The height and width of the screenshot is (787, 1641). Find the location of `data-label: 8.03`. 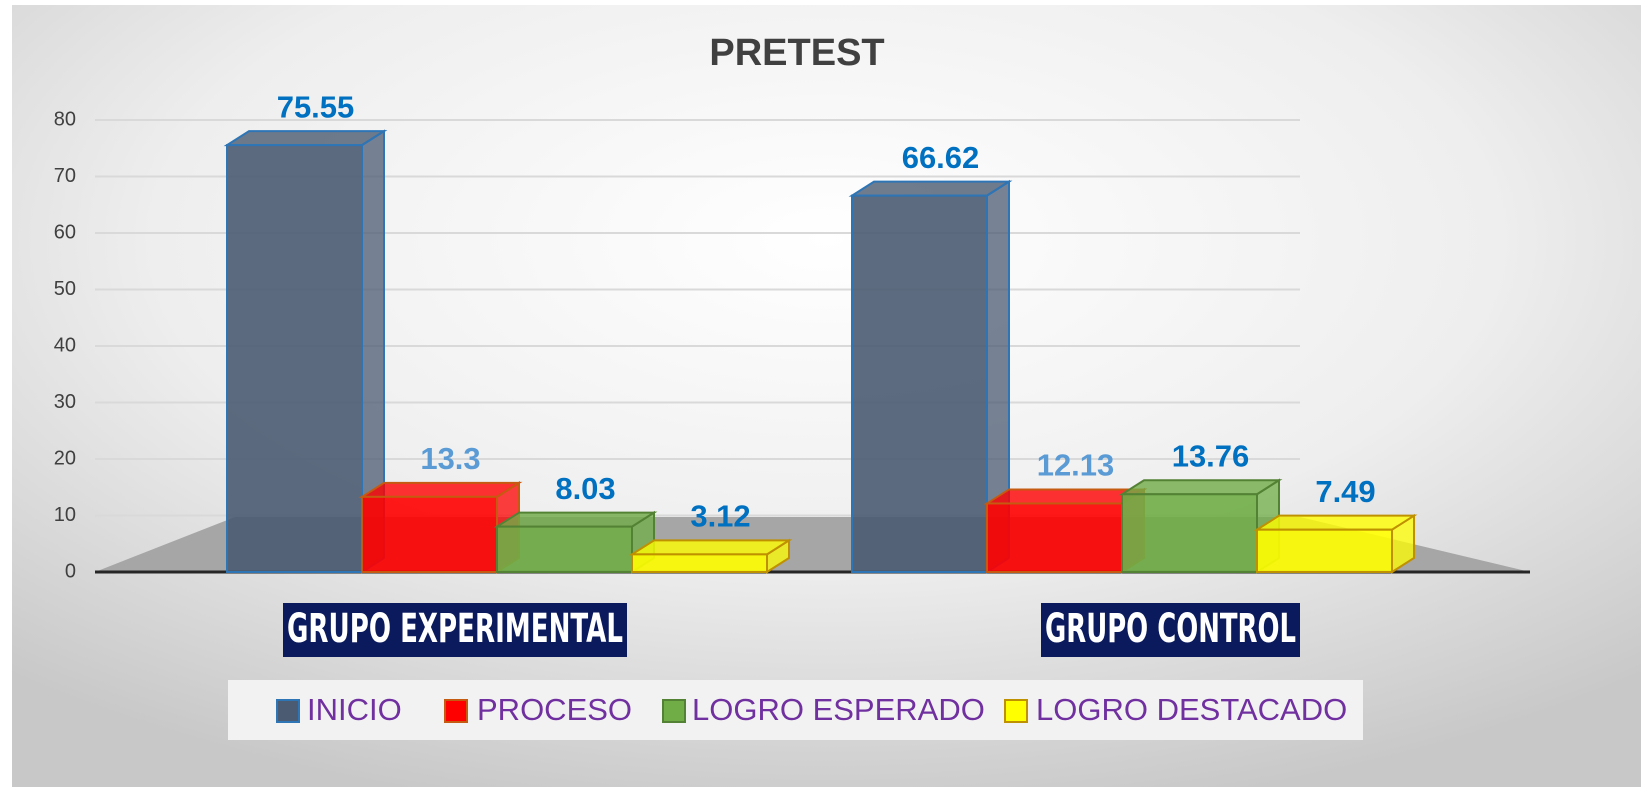

data-label: 8.03 is located at coordinates (585, 488).